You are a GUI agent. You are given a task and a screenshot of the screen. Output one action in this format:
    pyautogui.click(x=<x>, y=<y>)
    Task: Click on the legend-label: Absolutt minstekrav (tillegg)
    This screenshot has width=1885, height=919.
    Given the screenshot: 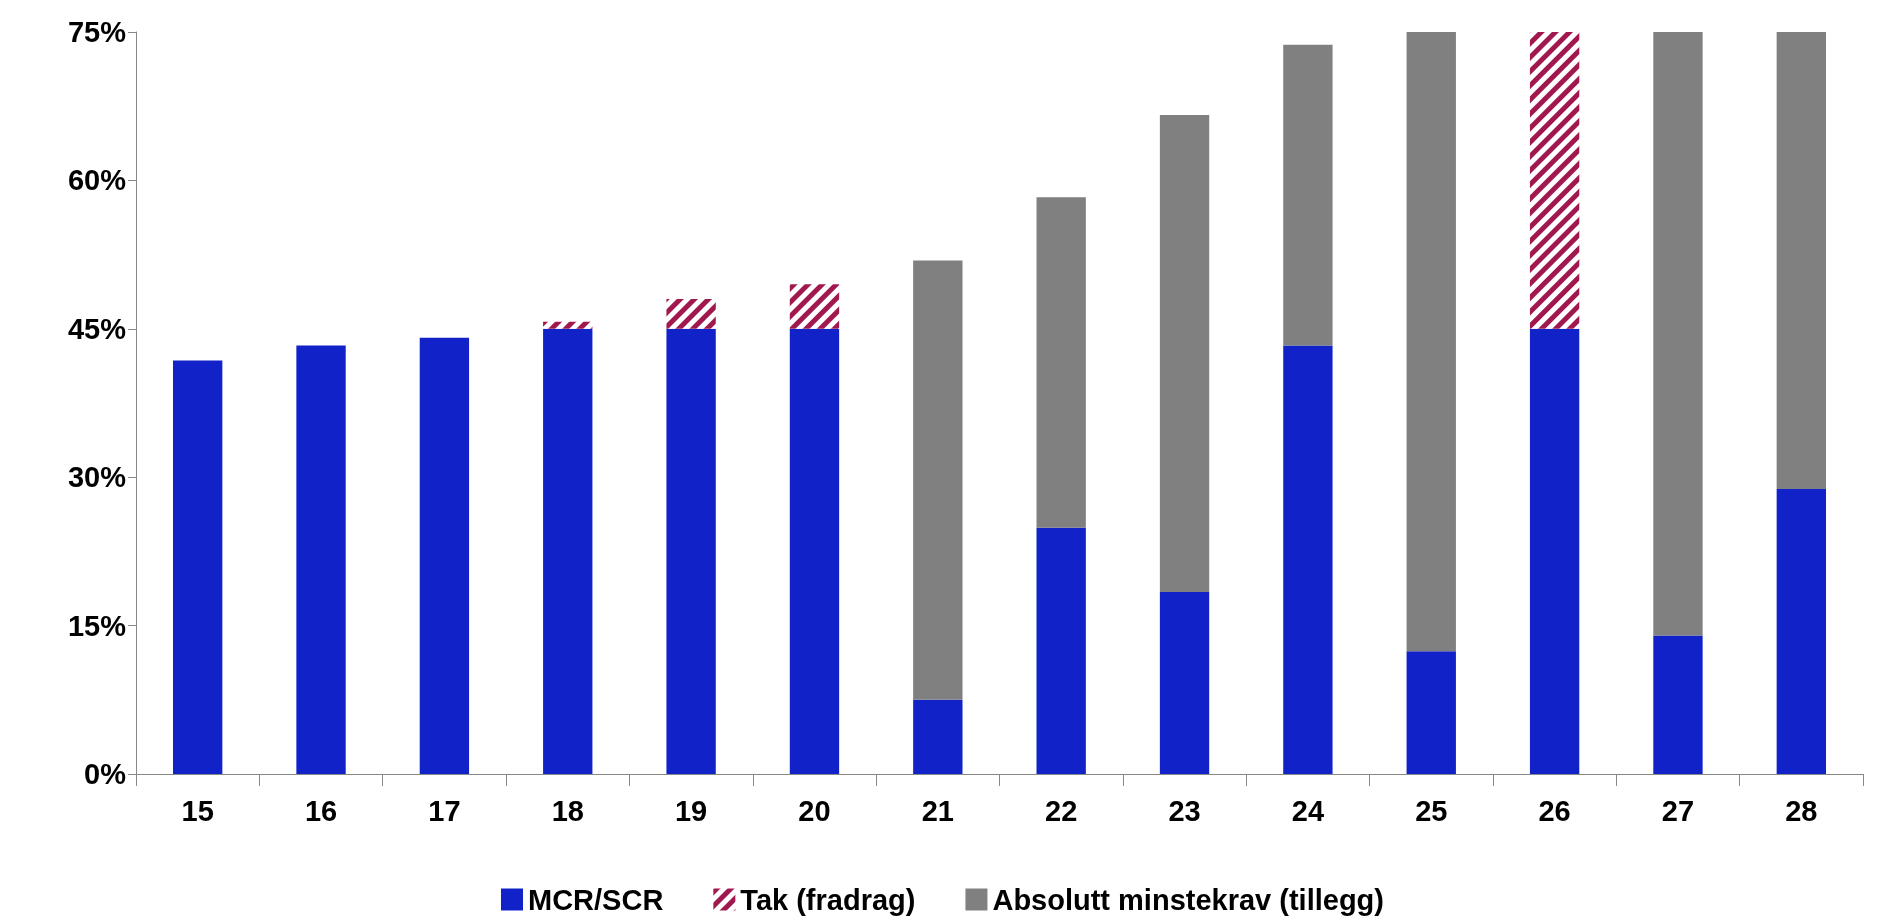 What is the action you would take?
    pyautogui.click(x=1188, y=899)
    